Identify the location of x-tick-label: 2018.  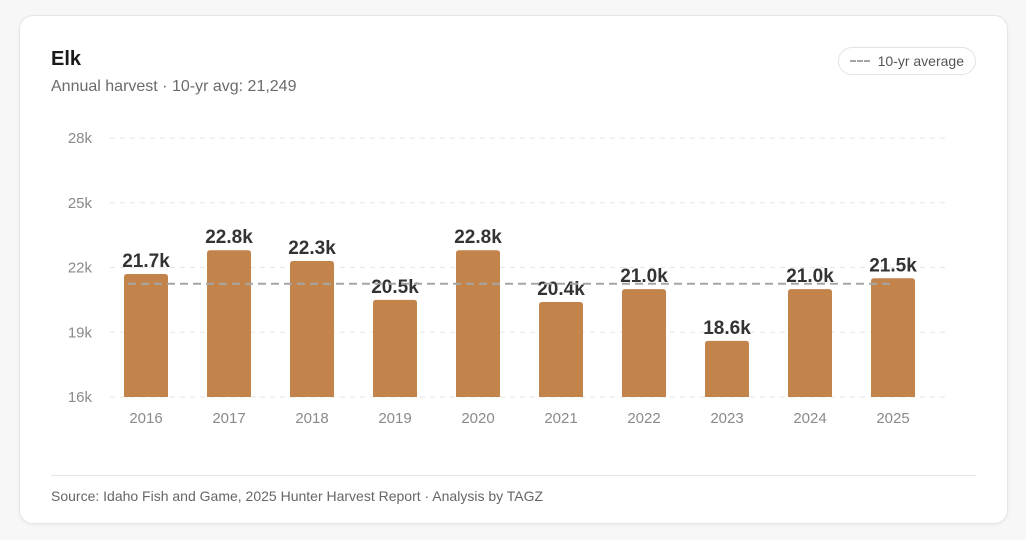
(311, 418).